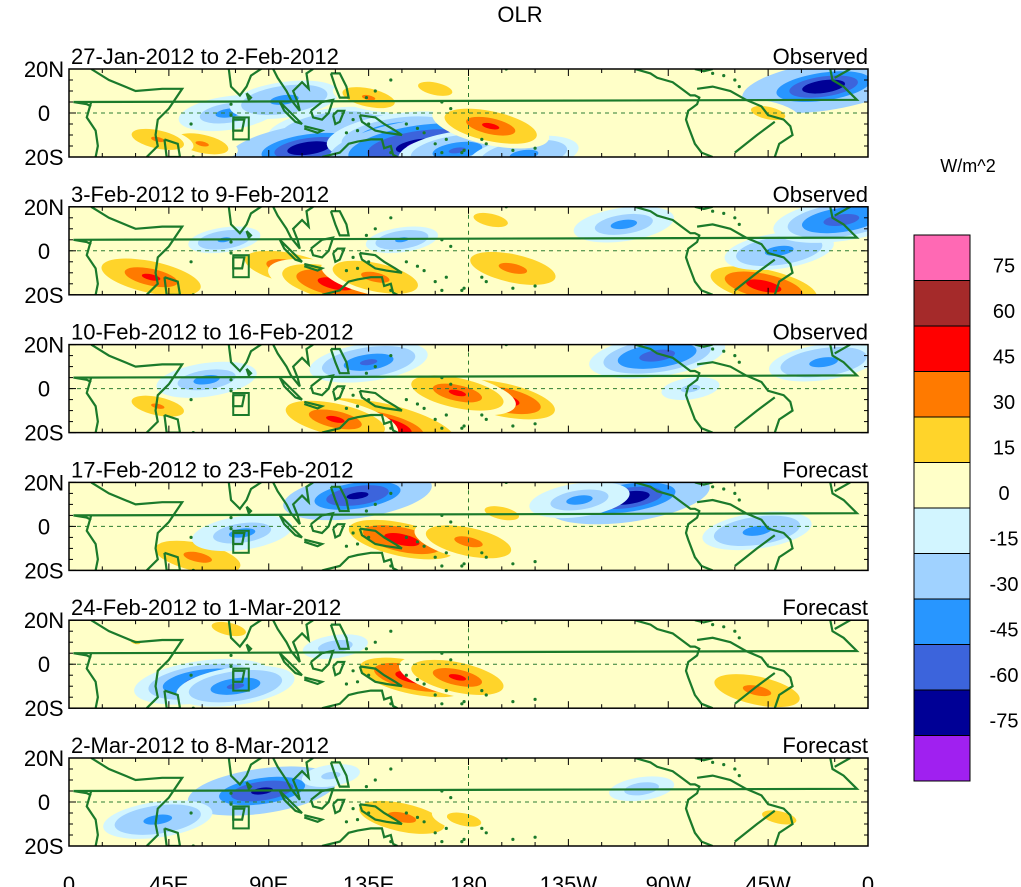 The image size is (1021, 887). What do you see at coordinates (200, 745) in the screenshot?
I see `panel-period-label: 2-Mar-2012 to 8-Mar-2012` at bounding box center [200, 745].